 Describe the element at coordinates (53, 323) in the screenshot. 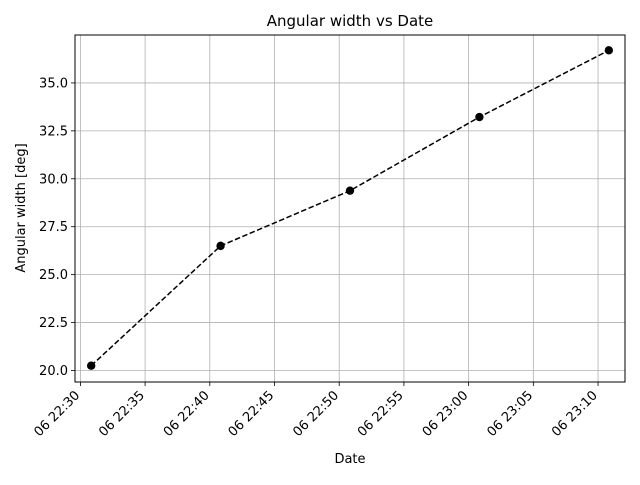

I see `y-tick-label: 22.5` at that location.